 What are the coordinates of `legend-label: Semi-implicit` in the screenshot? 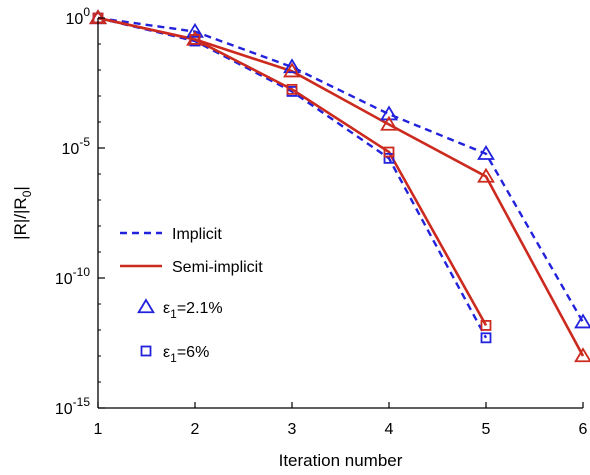 It's located at (217, 267).